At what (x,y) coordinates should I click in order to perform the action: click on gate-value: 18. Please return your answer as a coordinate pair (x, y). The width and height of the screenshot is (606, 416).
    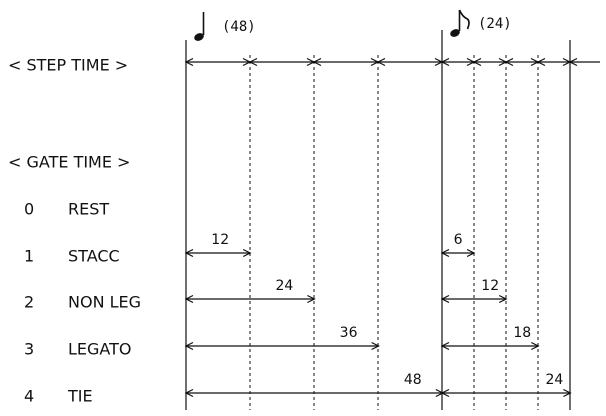
    Looking at the image, I should click on (522, 333).